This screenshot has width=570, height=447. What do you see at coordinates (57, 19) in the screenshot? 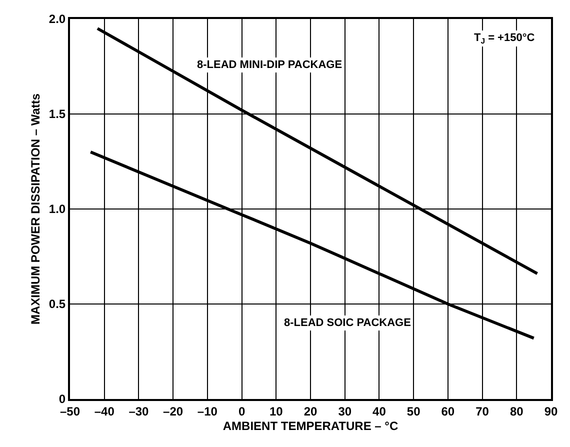
I see `y-tick-label: 2.0` at bounding box center [57, 19].